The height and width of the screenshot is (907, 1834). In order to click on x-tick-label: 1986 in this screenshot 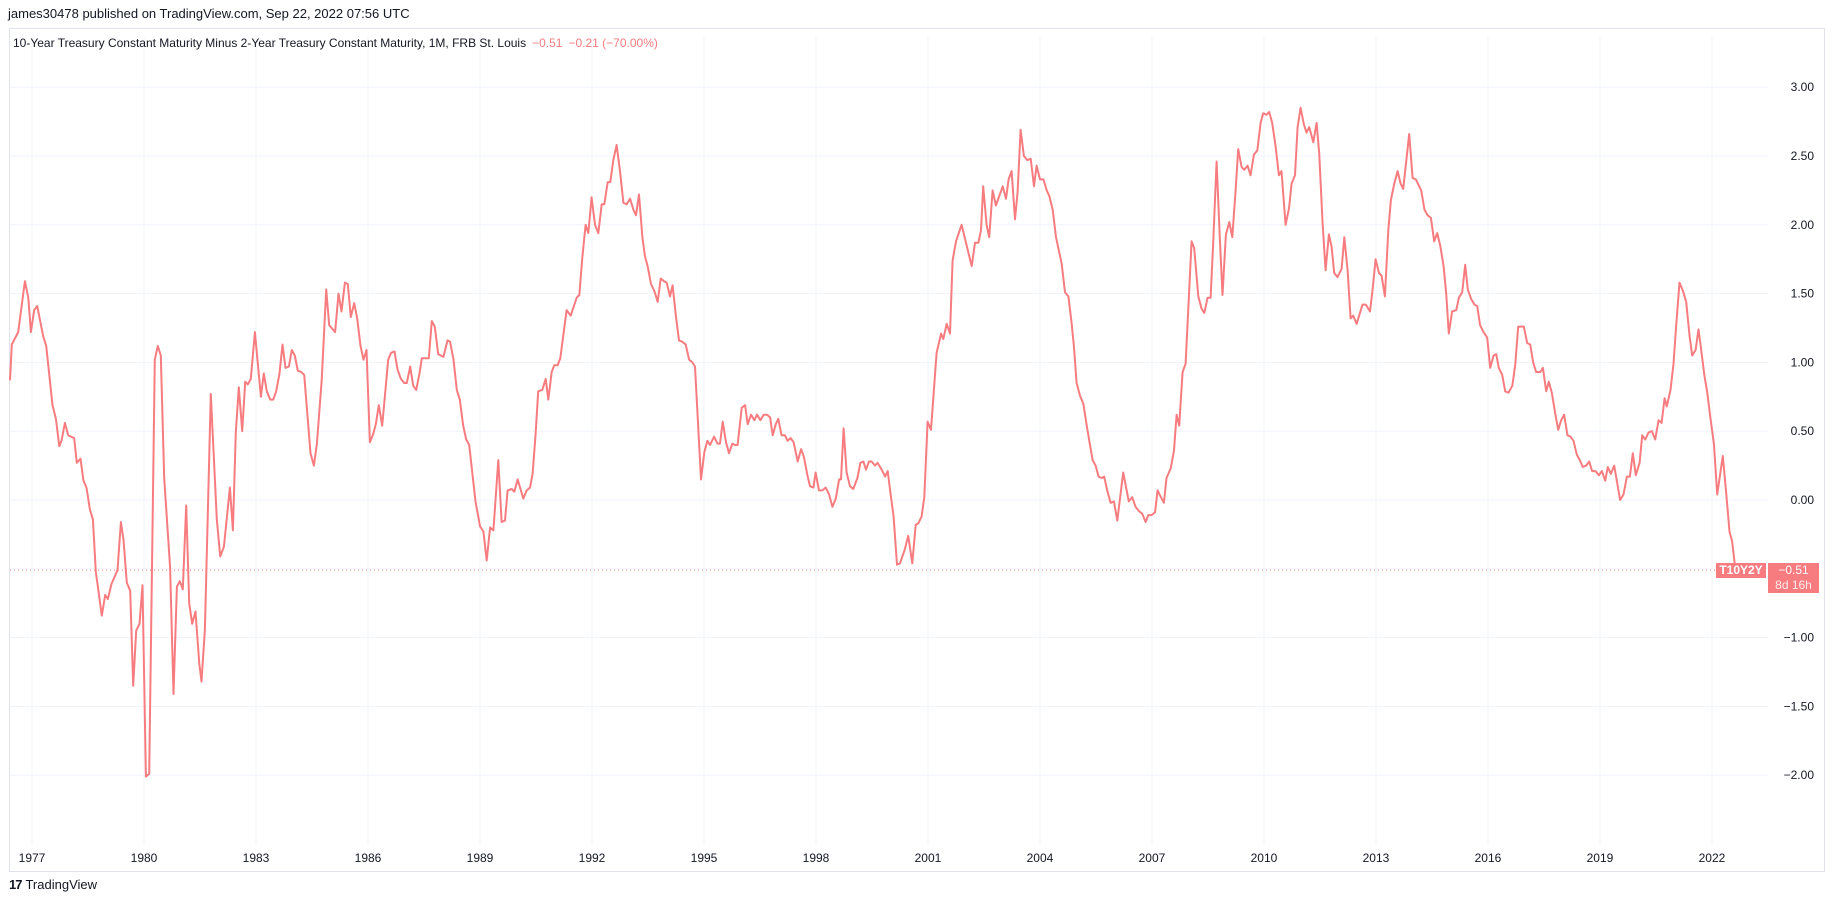, I will do `click(368, 858)`.